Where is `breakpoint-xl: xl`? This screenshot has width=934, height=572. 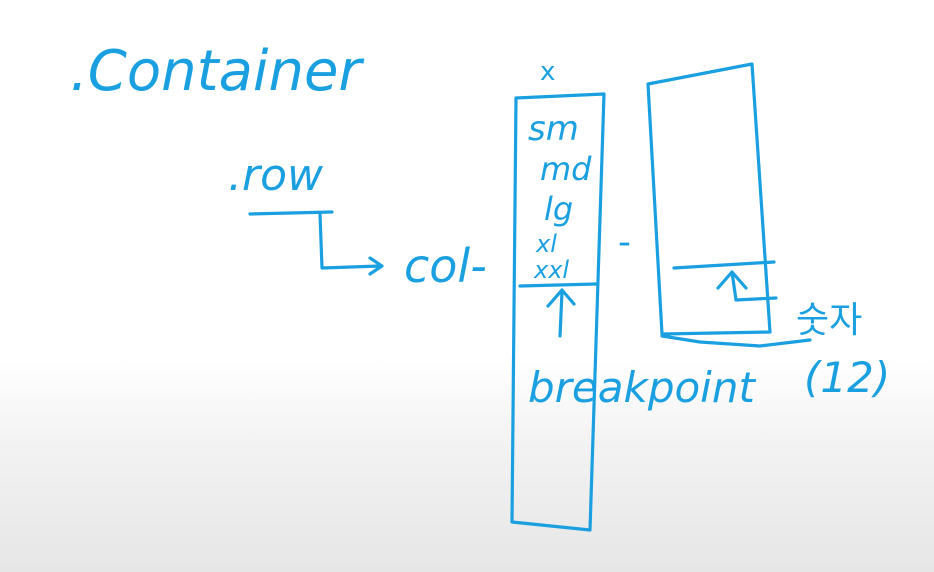
breakpoint-xl: xl is located at coordinates (546, 244).